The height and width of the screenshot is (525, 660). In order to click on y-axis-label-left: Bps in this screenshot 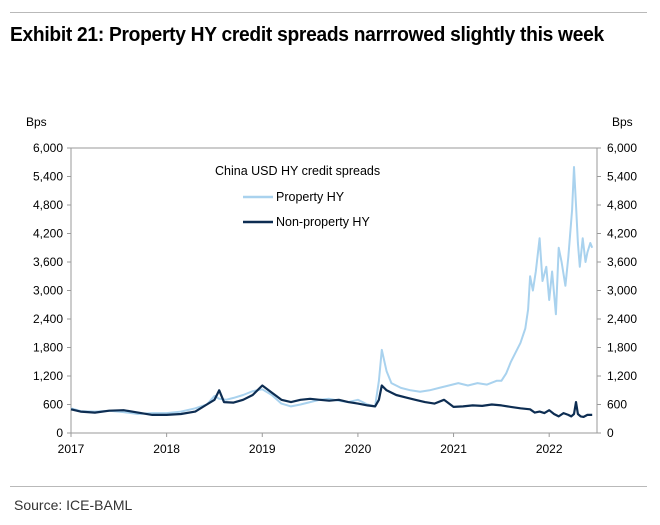, I will do `click(36, 122)`.